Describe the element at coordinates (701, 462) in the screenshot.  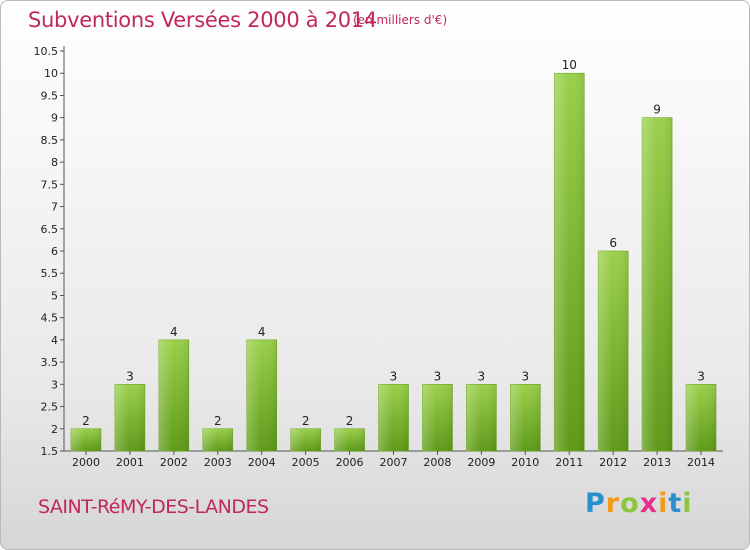
I see `x-tick-label: 2014` at that location.